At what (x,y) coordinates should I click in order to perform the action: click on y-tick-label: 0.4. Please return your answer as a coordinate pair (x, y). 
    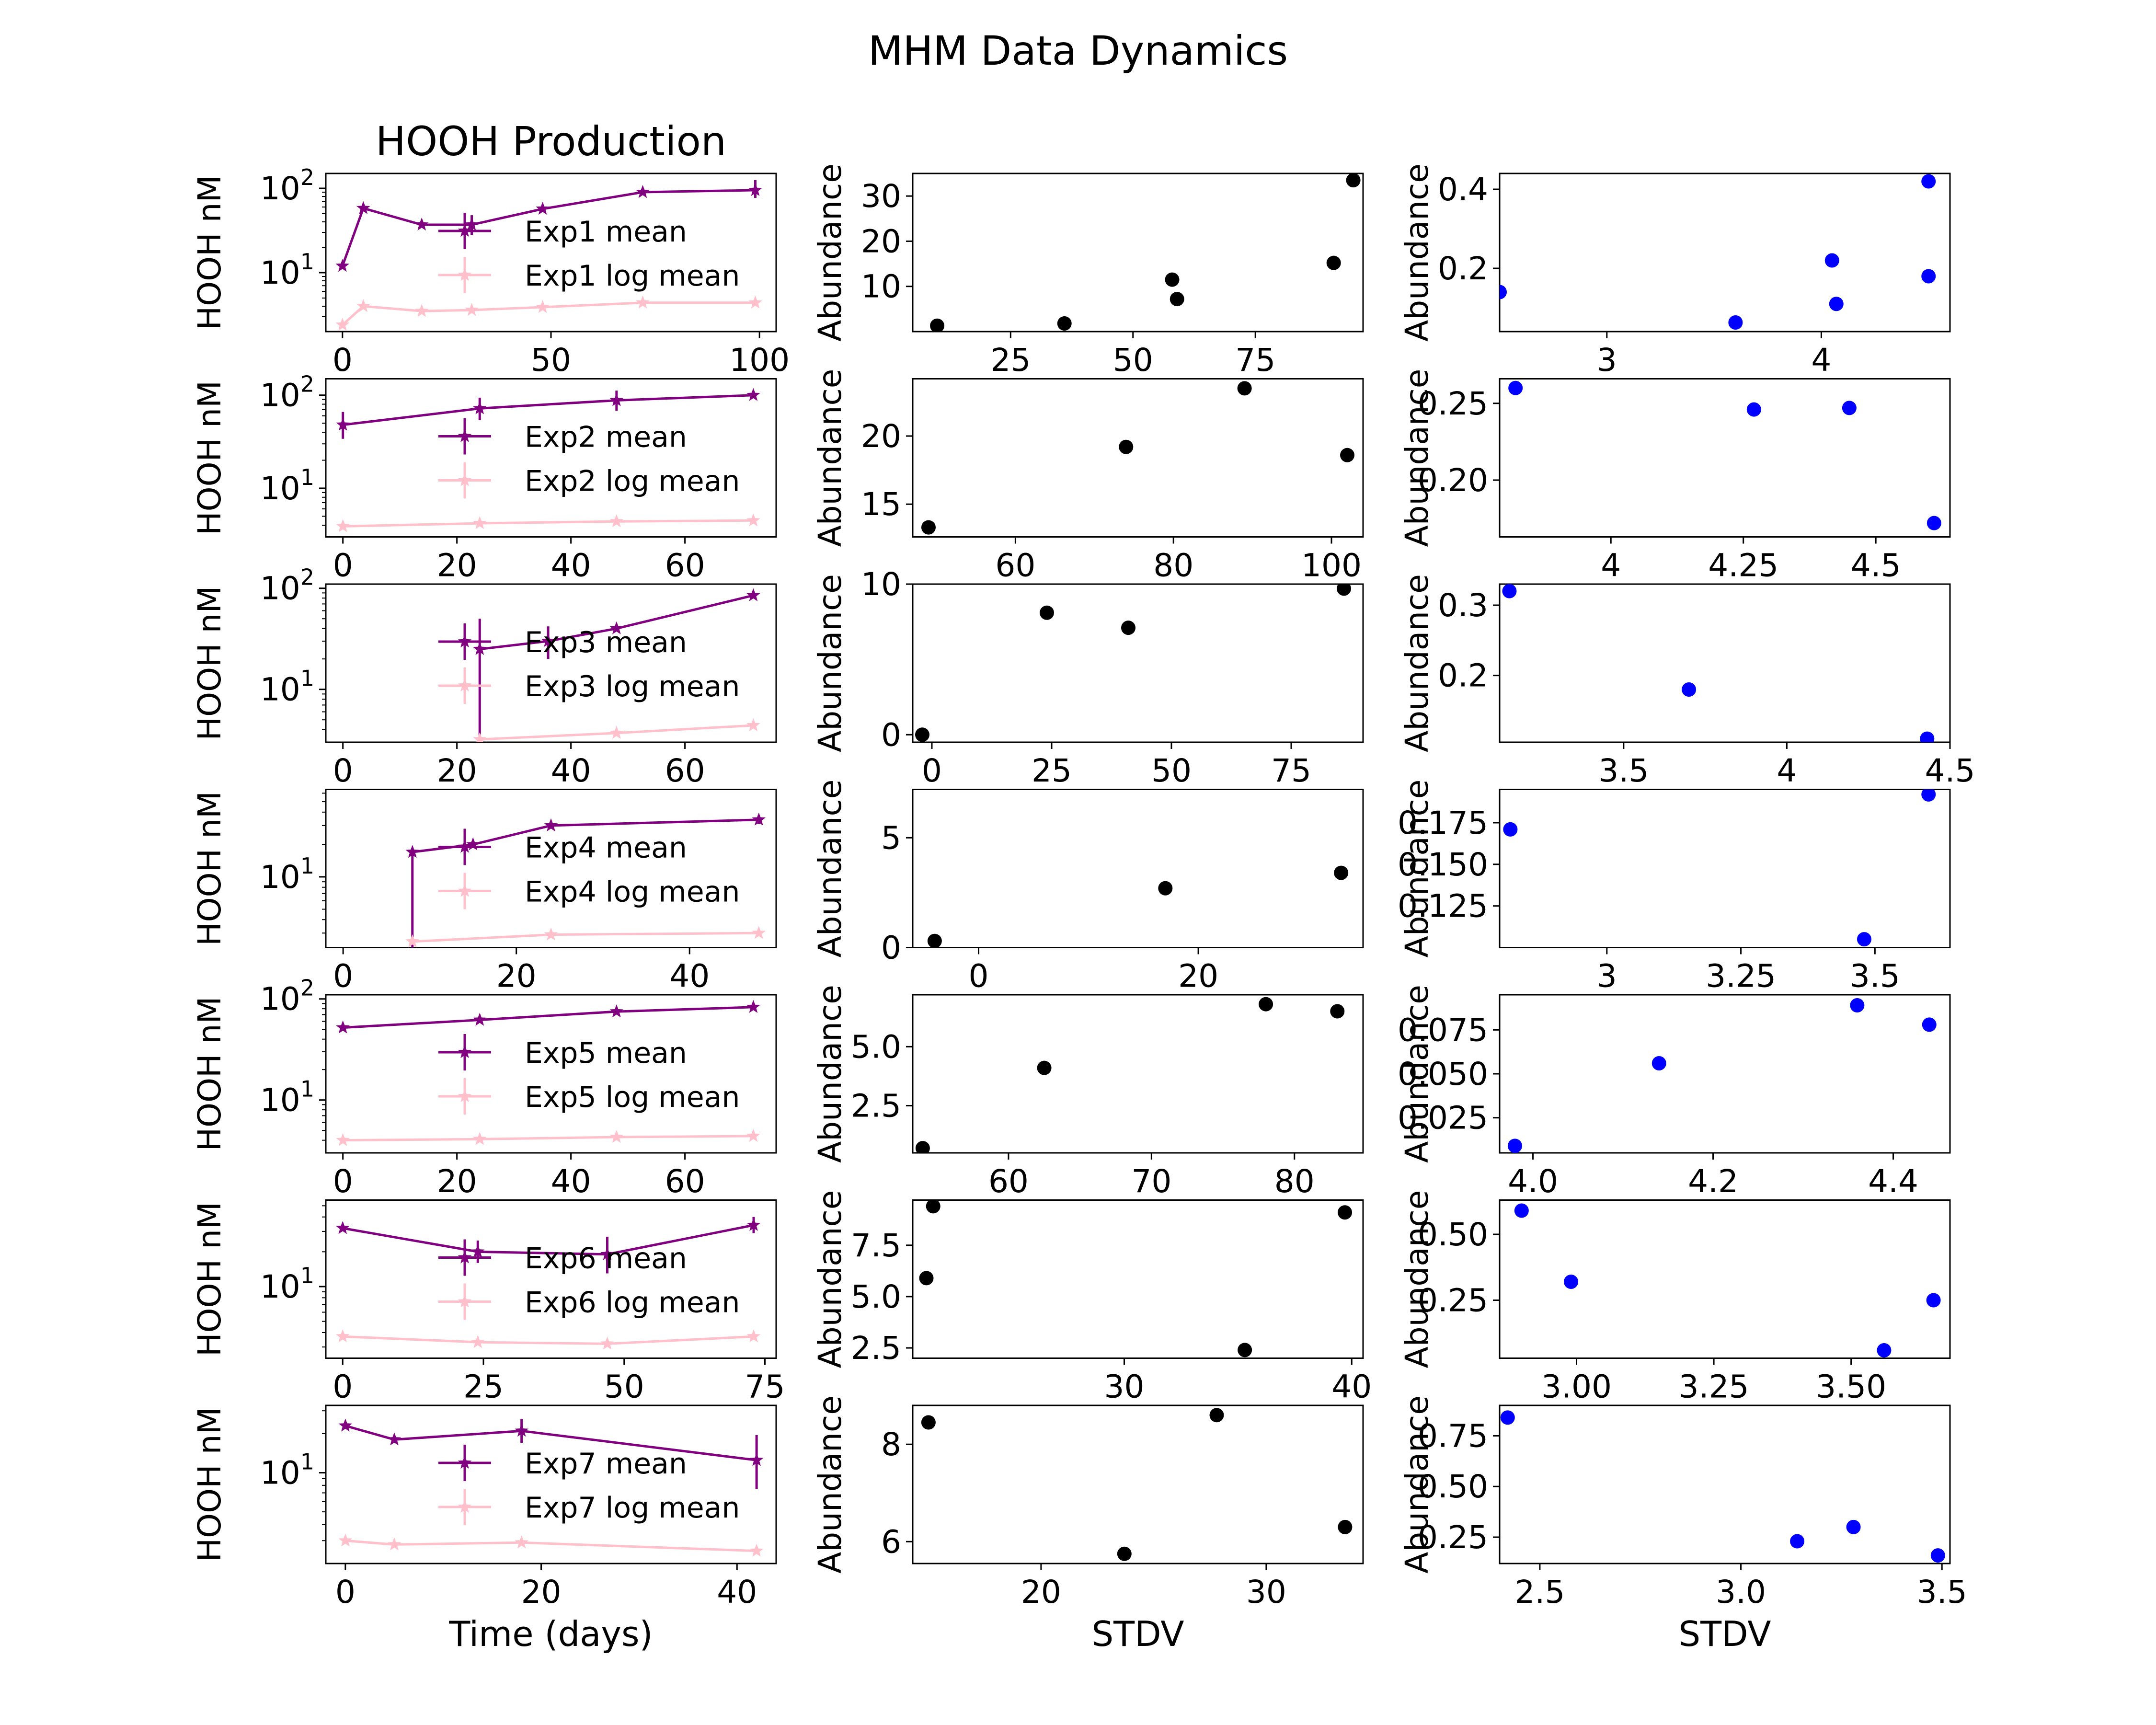
    Looking at the image, I should click on (1463, 189).